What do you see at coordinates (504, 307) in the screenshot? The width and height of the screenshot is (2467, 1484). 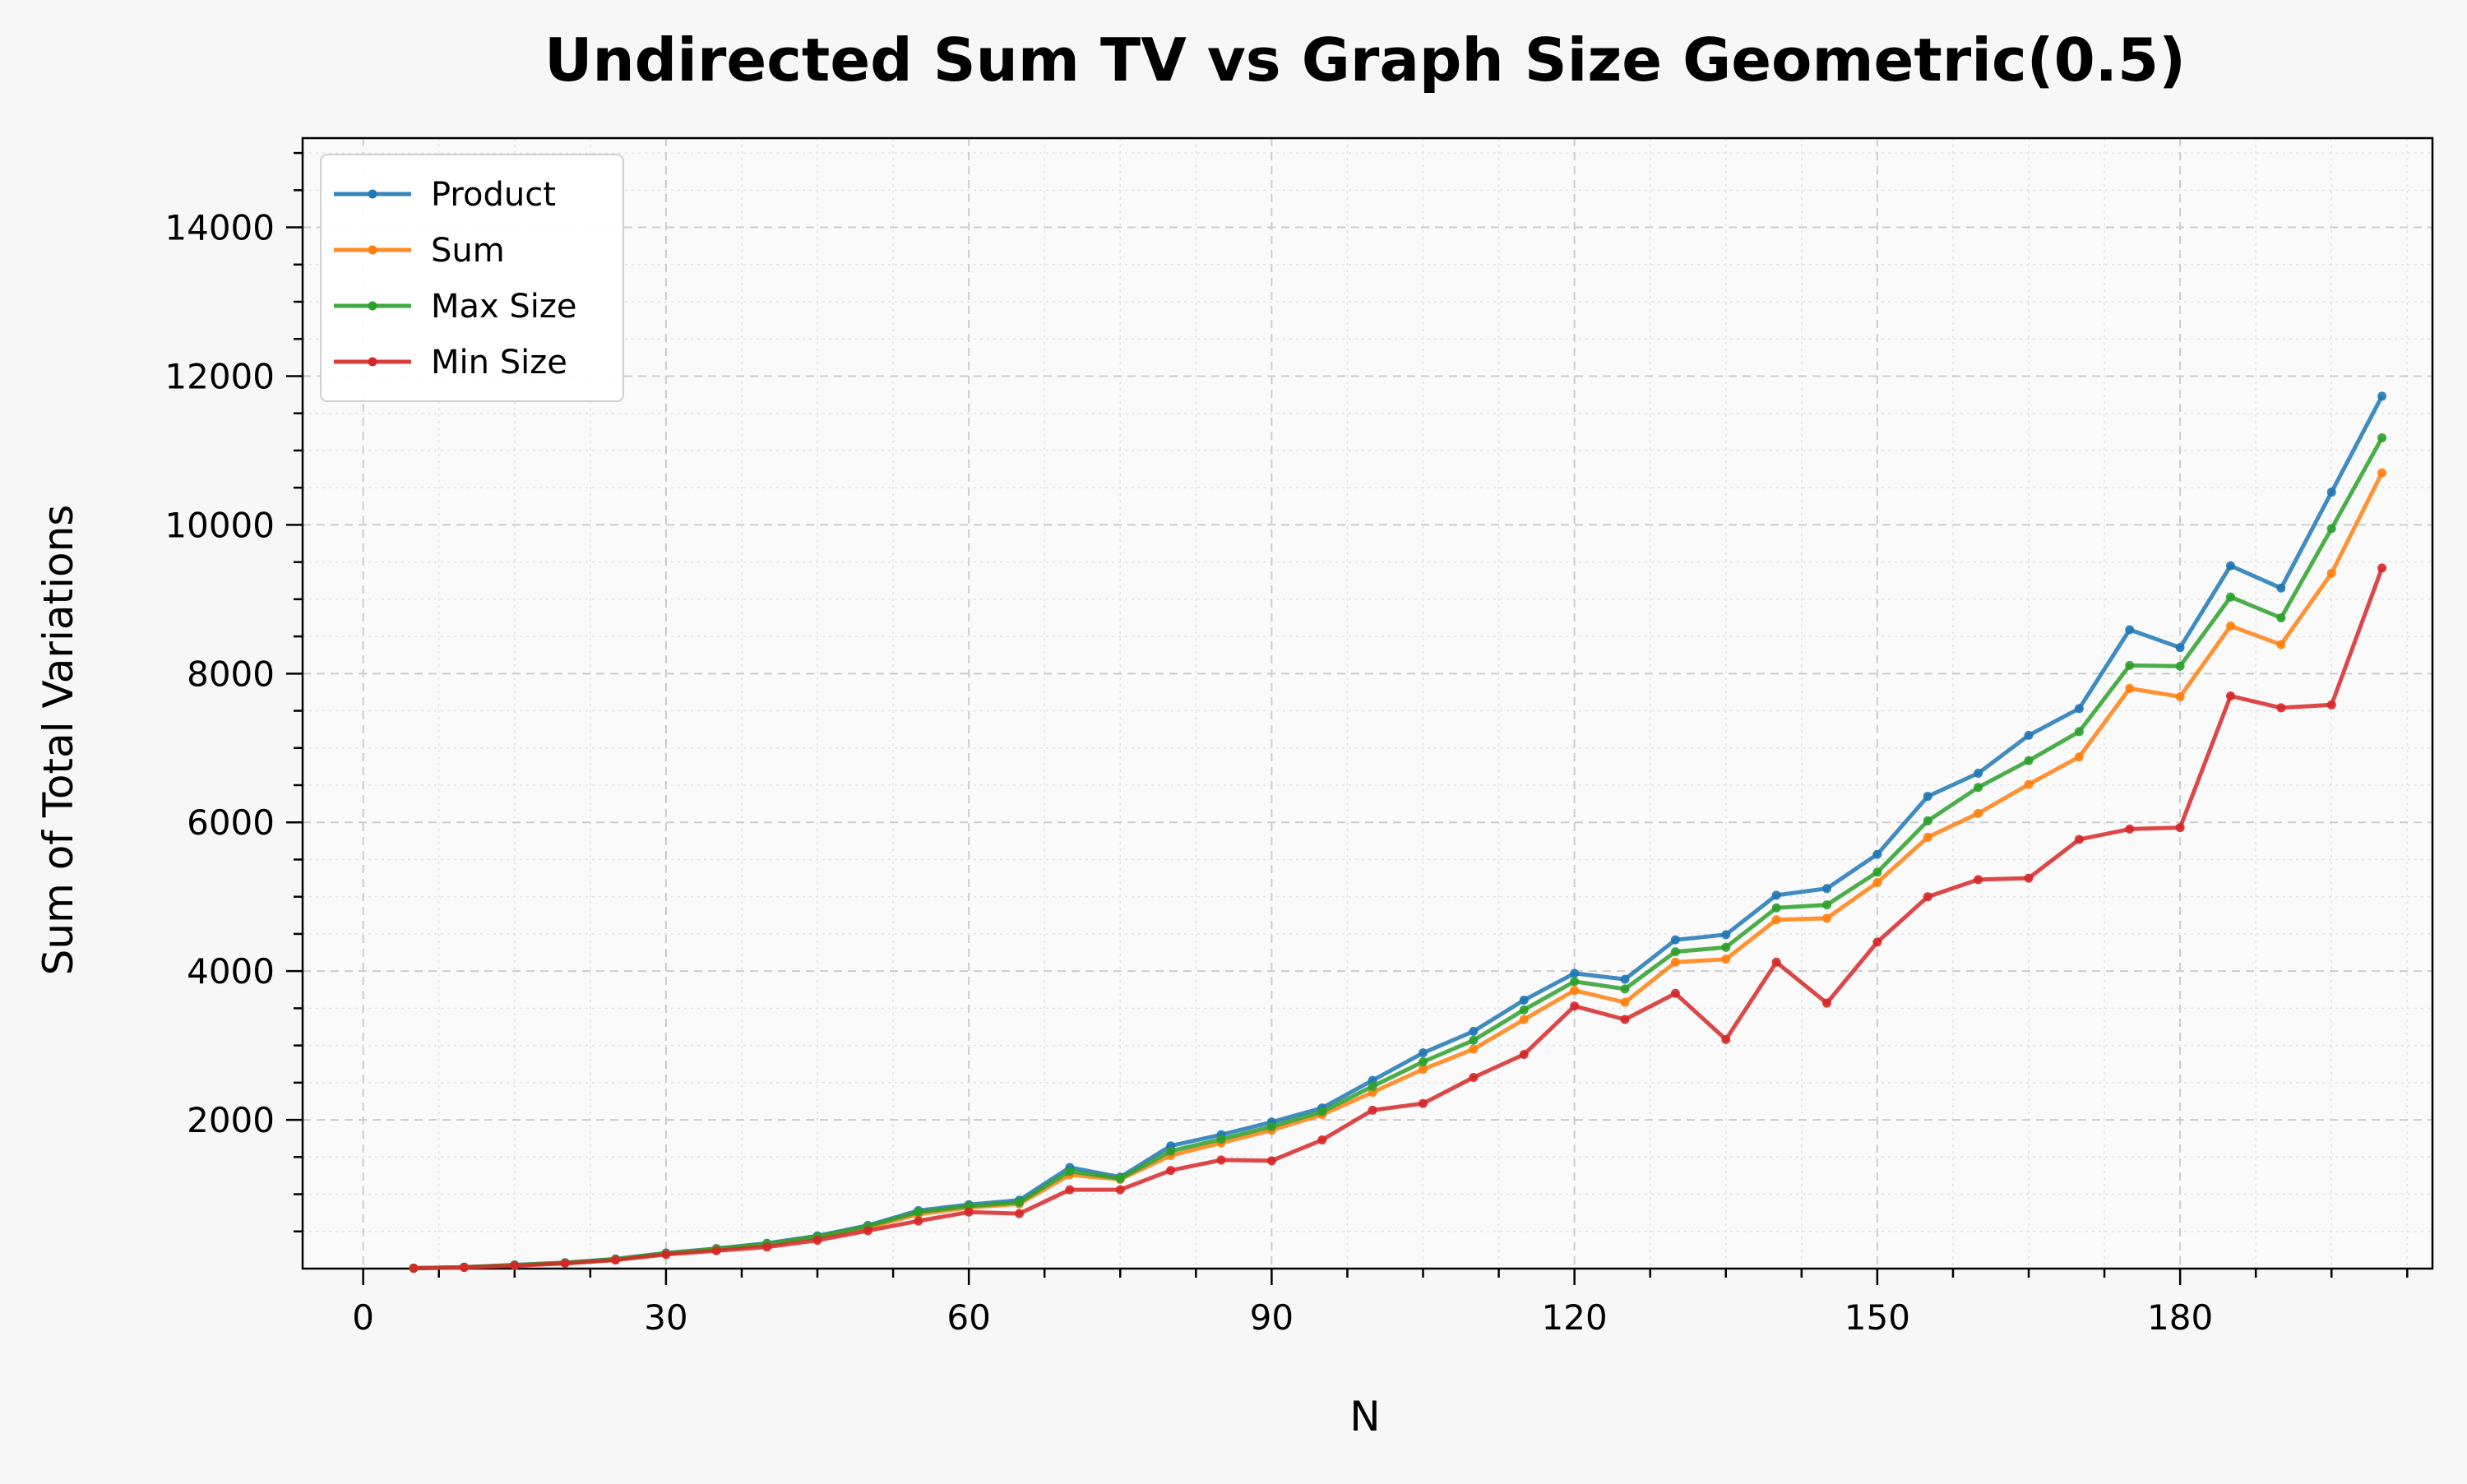 I see `legend-label: Max Size` at bounding box center [504, 307].